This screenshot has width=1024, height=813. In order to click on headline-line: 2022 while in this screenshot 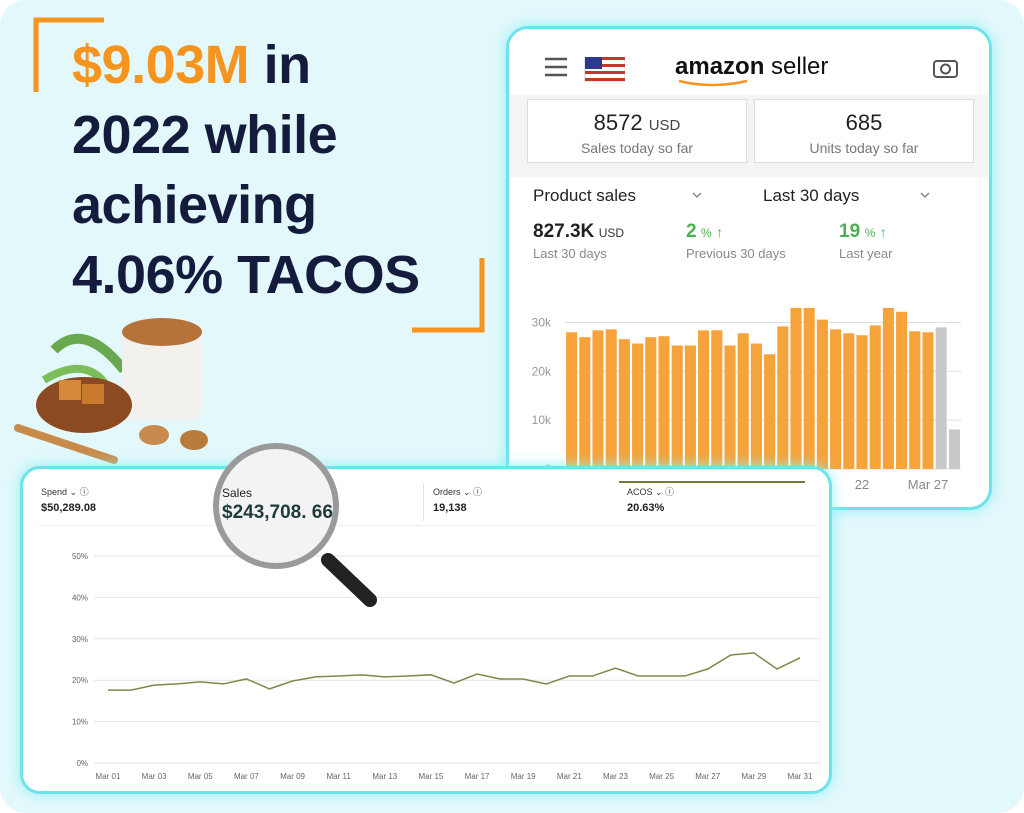, I will do `click(205, 135)`.